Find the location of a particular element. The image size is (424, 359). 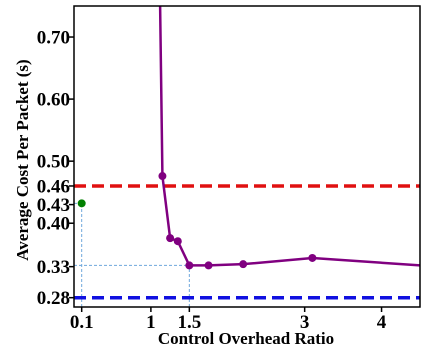

x-tick-label-3: 3 is located at coordinates (305, 322).